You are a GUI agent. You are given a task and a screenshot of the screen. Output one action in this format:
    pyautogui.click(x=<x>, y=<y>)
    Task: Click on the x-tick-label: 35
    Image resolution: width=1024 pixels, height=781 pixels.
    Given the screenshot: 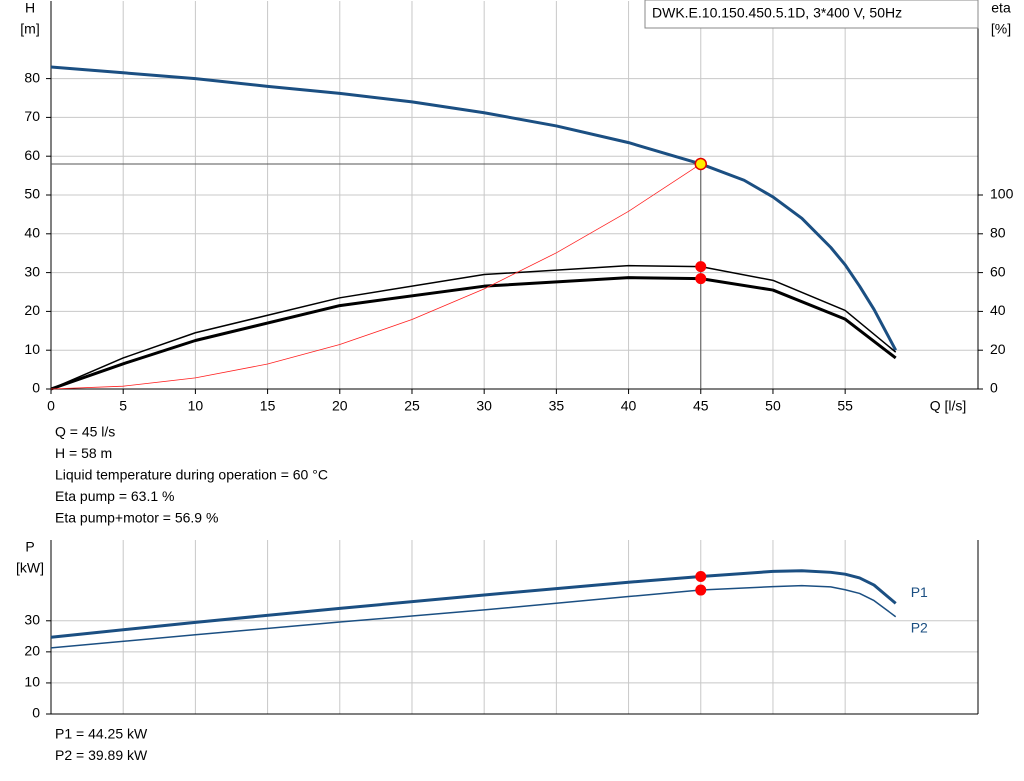 What is the action you would take?
    pyautogui.click(x=557, y=406)
    